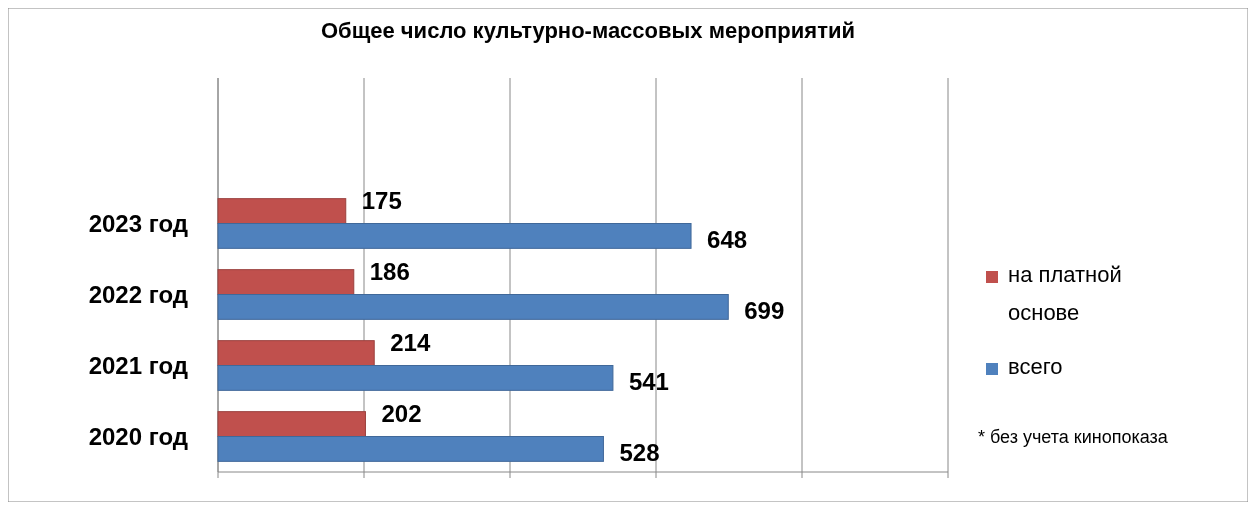 The height and width of the screenshot is (510, 1260). What do you see at coordinates (381, 201) in the screenshot?
I see `data-label: 175` at bounding box center [381, 201].